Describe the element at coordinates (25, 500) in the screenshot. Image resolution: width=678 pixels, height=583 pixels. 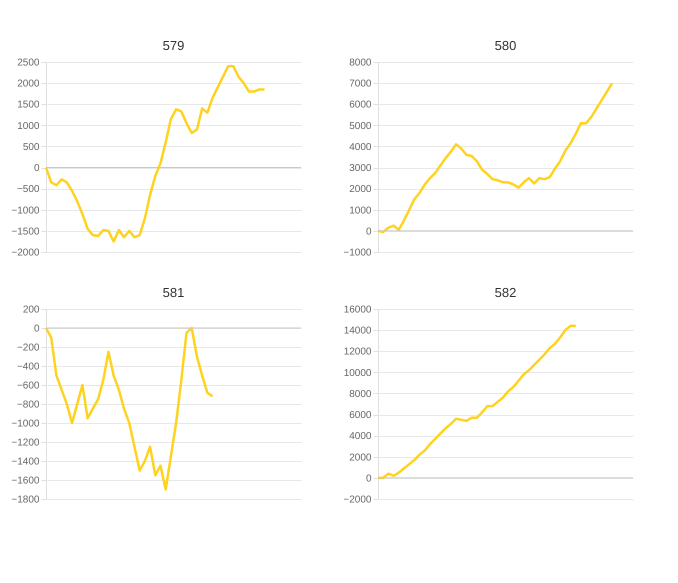
I see `y-tick-label: −1800` at that location.